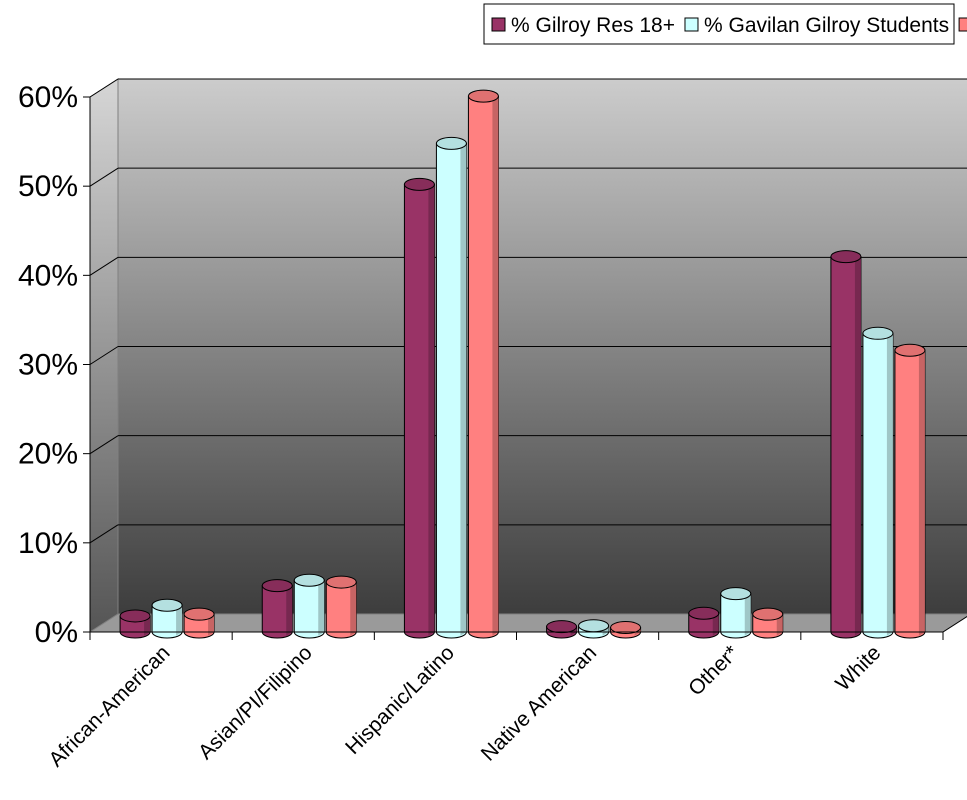 This screenshot has width=967, height=800. What do you see at coordinates (48, 97) in the screenshot?
I see `y-tick-label: 60%` at bounding box center [48, 97].